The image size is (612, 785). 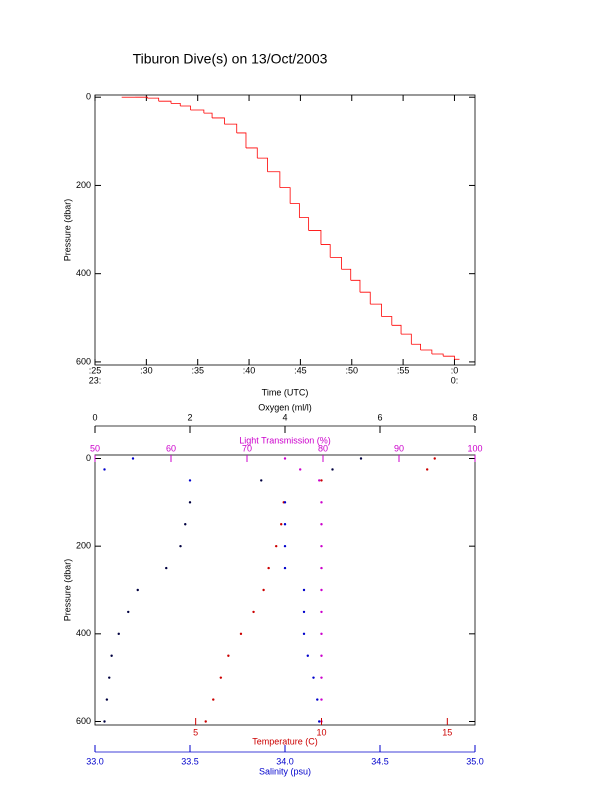 I want to click on x-axis-title: Oxygen (ml/l), so click(x=285, y=407).